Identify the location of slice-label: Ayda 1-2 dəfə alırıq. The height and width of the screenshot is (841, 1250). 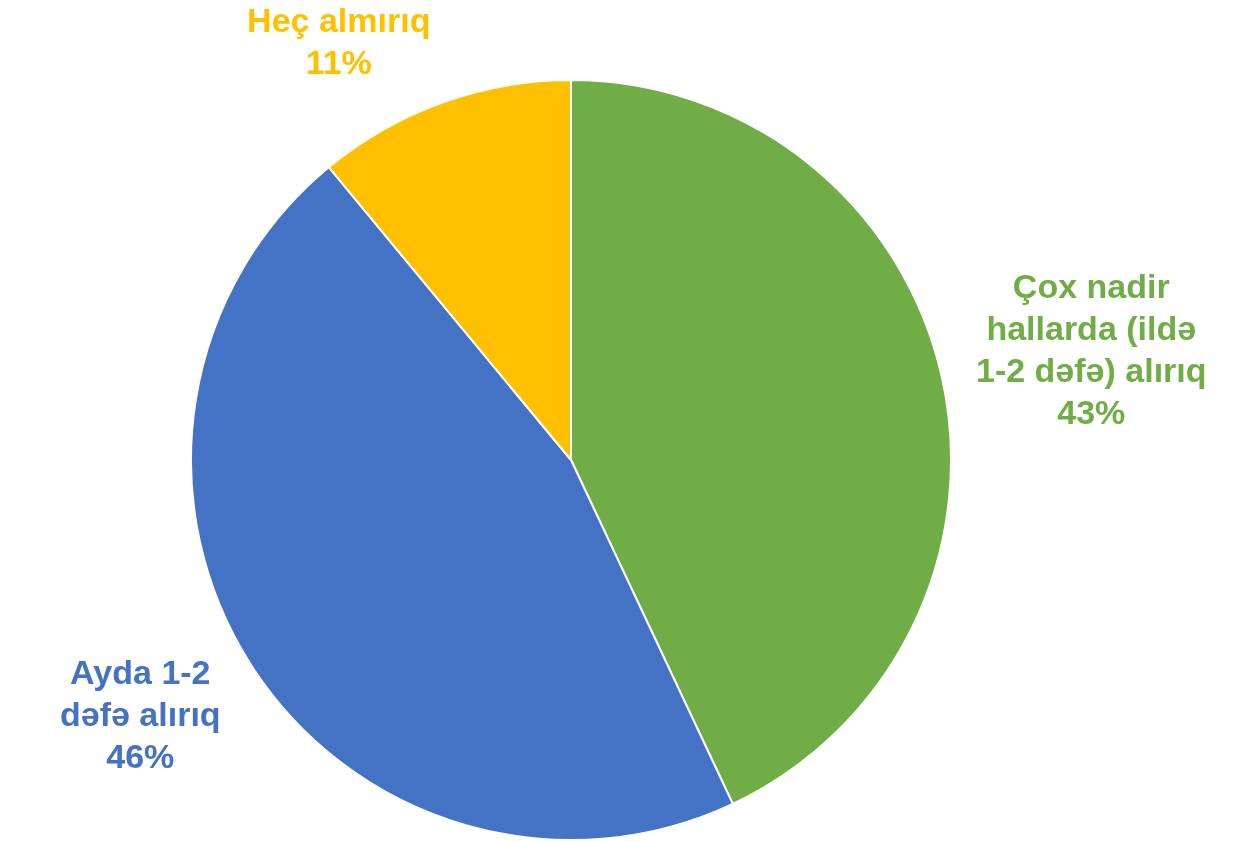
(140, 692).